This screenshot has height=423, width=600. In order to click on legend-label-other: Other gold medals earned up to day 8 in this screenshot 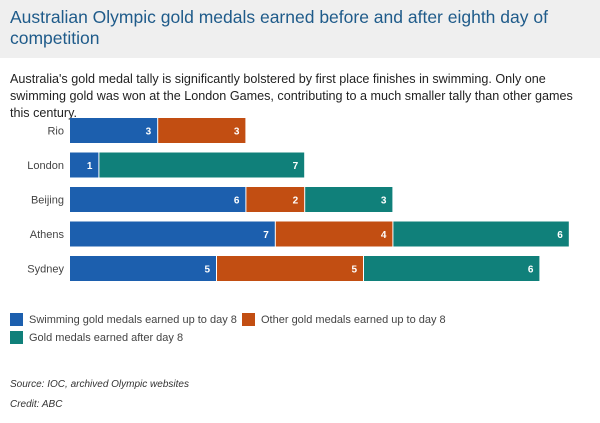, I will do `click(353, 319)`.